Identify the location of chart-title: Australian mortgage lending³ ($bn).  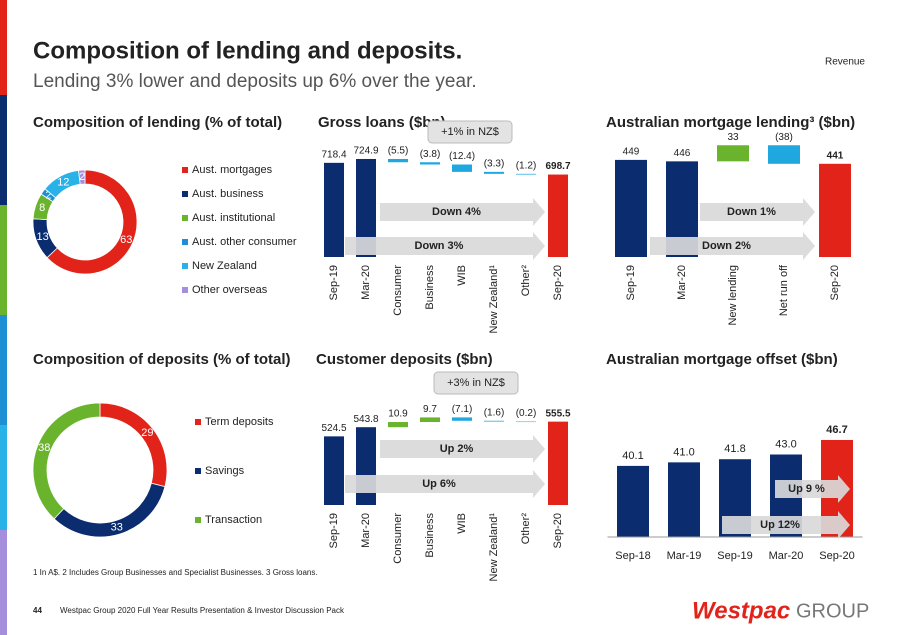
(730, 122).